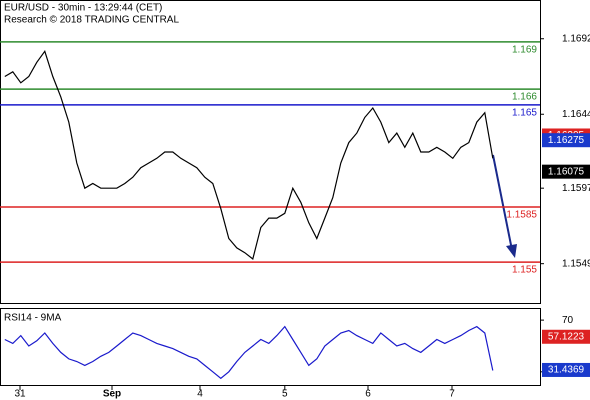 The height and width of the screenshot is (400, 590). I want to click on y-tick-label: 1.1692, so click(576, 38).